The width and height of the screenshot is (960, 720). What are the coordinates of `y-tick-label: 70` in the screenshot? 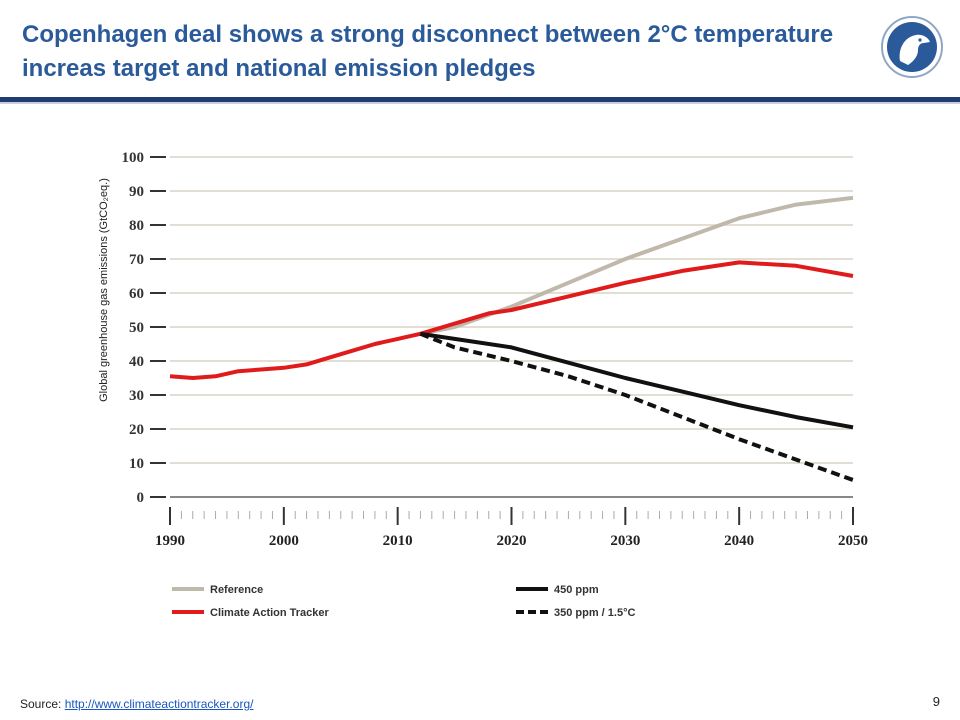 It's located at (136, 260).